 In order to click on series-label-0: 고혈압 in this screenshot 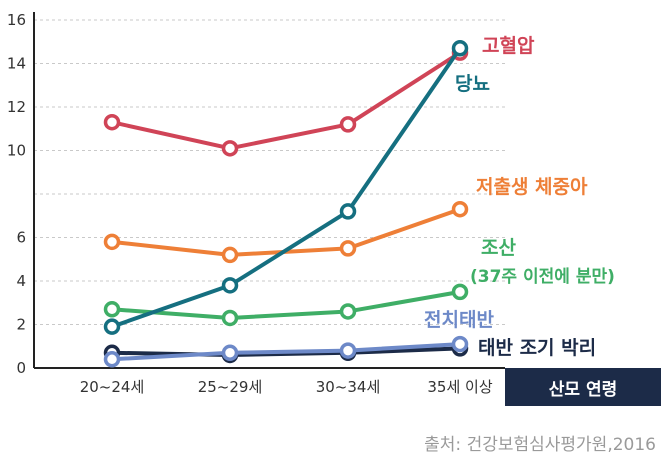, I will do `click(508, 45)`.